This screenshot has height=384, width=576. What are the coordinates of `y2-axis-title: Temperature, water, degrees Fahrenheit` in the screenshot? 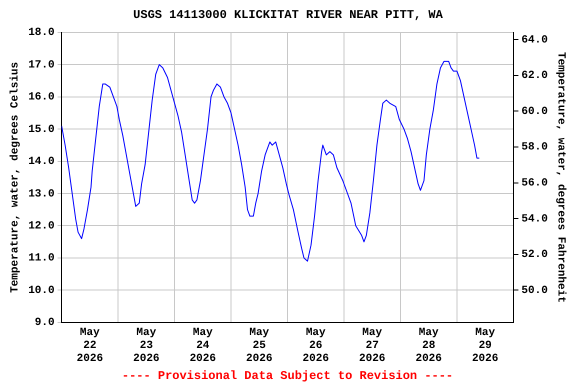 It's located at (560, 177).